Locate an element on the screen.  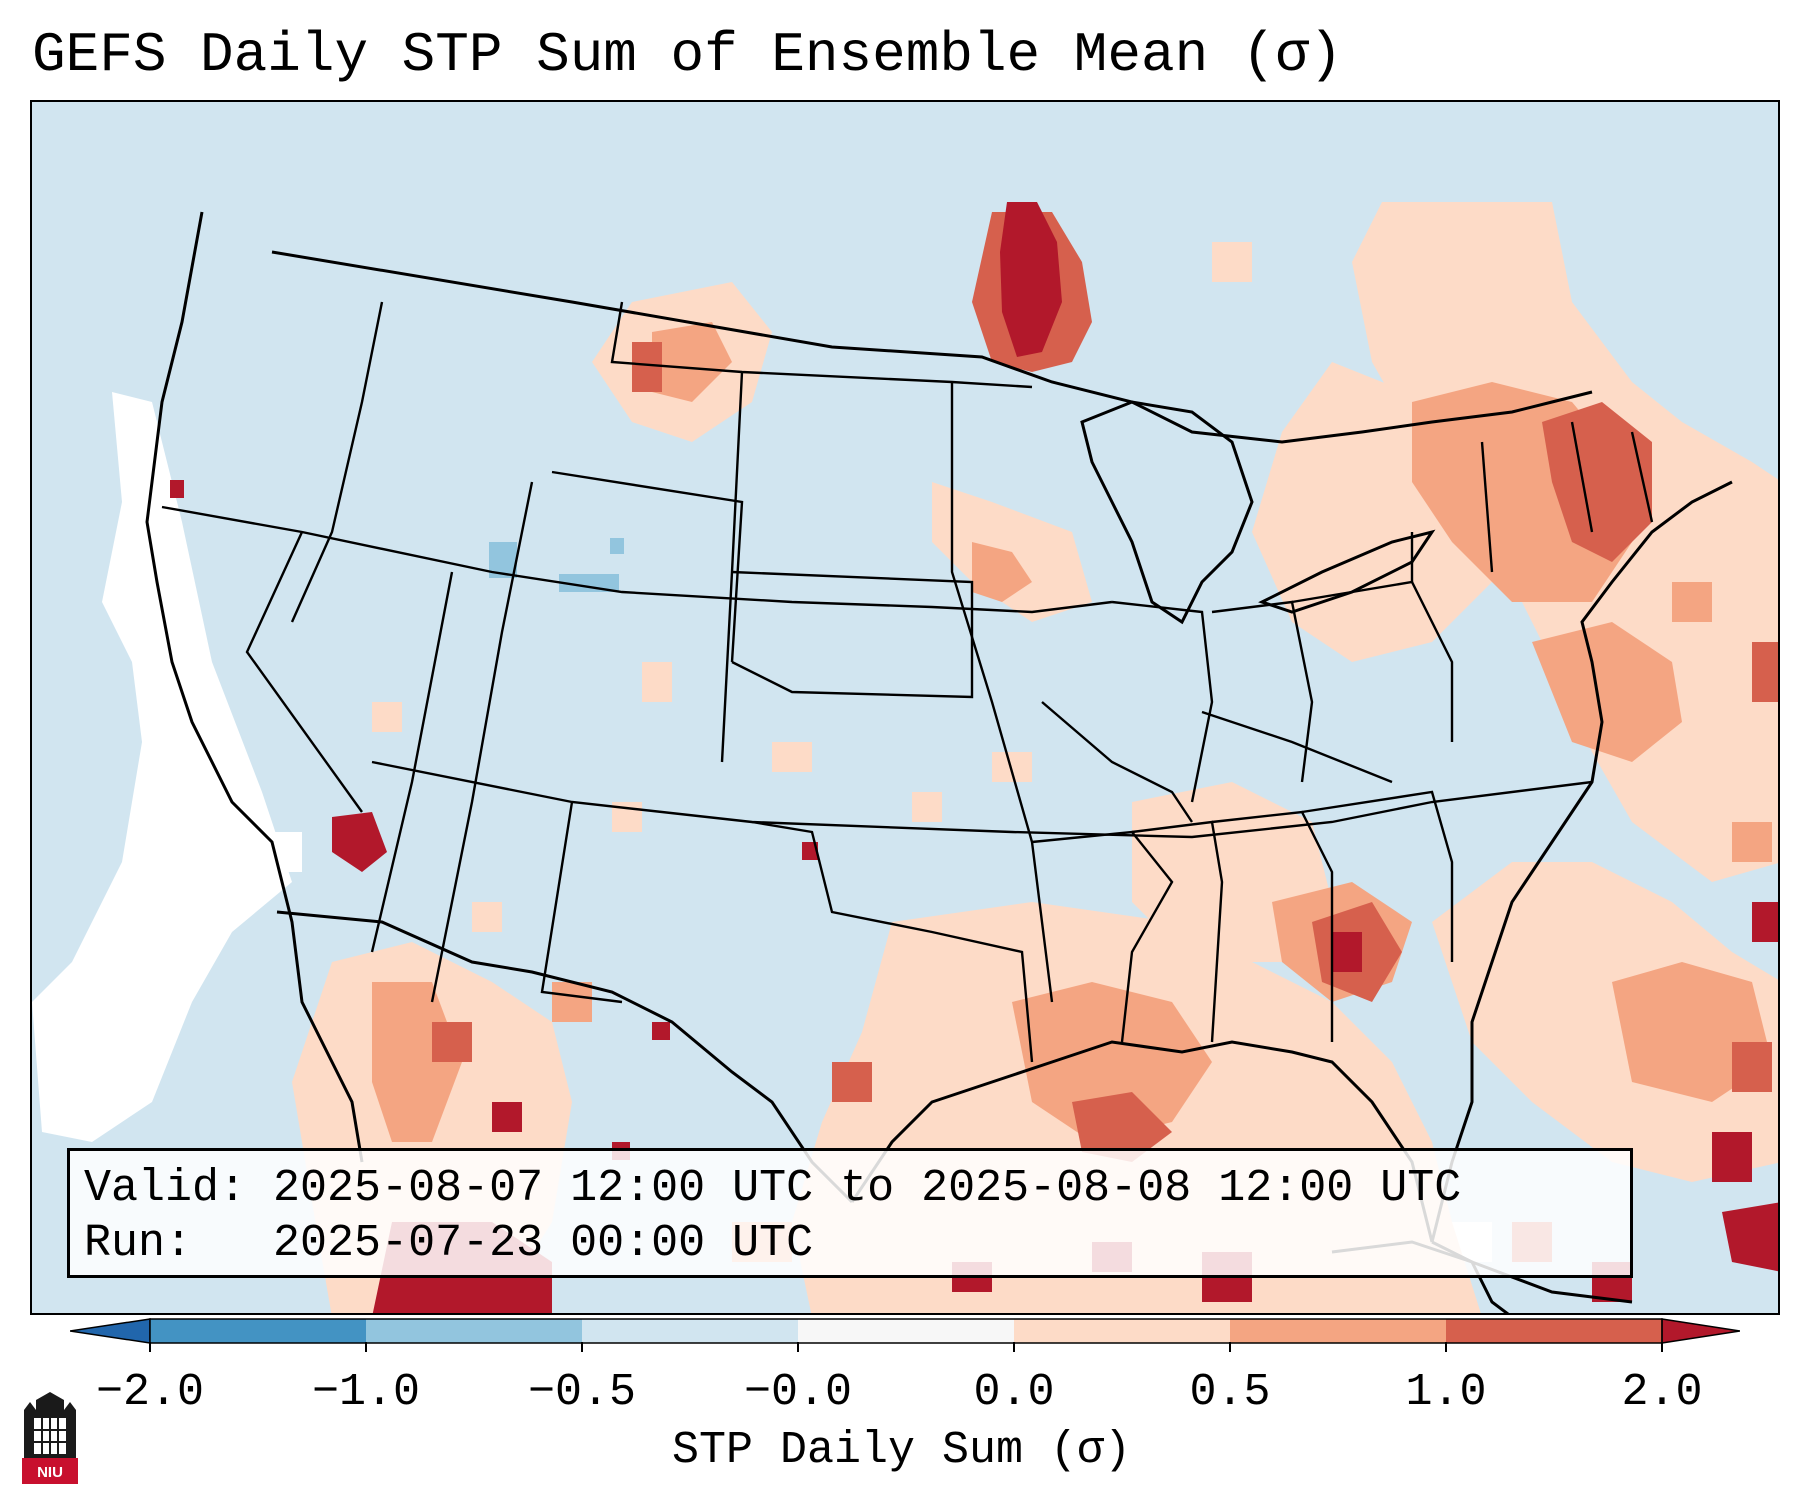
colorbar-tick-label: 1.0 is located at coordinates (1446, 1392).